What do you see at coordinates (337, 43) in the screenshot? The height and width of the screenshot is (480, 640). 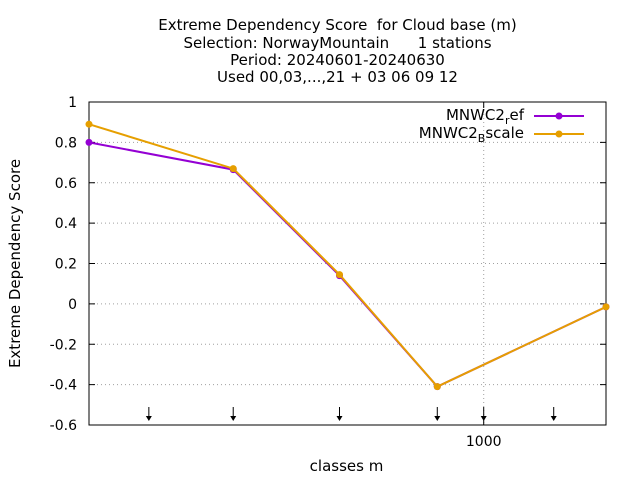 I see `chart-title-line-2: Selection: NorwayMountain 1 stations` at bounding box center [337, 43].